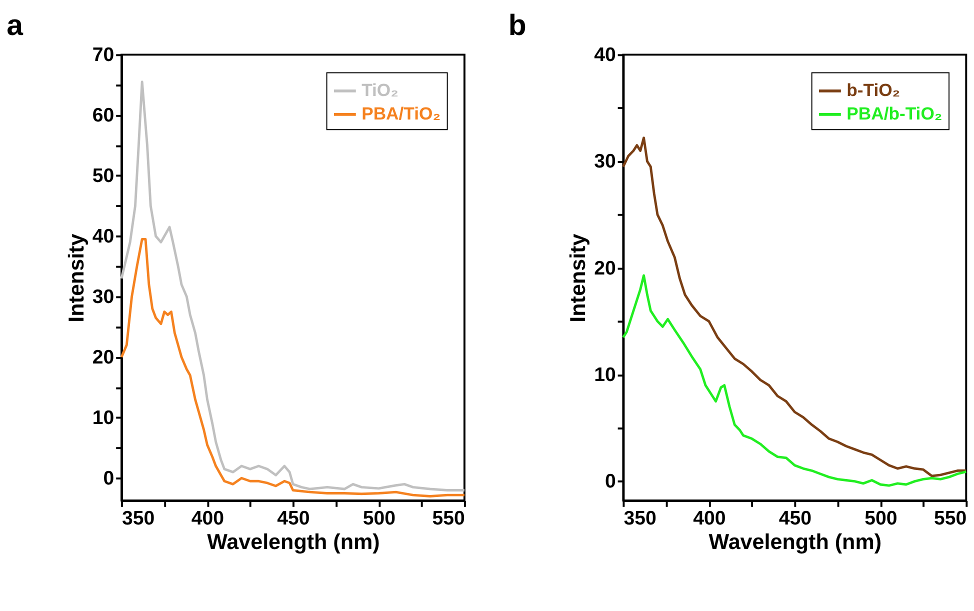 The width and height of the screenshot is (974, 611). What do you see at coordinates (795, 380) in the screenshot?
I see `line-series` at bounding box center [795, 380].